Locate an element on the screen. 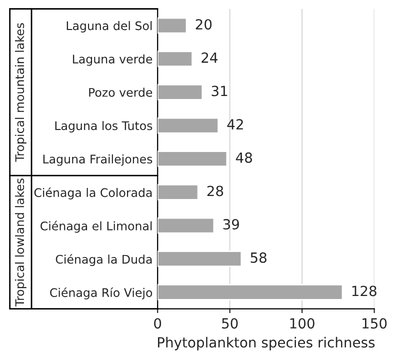 This screenshot has width=394, height=355. data-label: 24 is located at coordinates (210, 57).